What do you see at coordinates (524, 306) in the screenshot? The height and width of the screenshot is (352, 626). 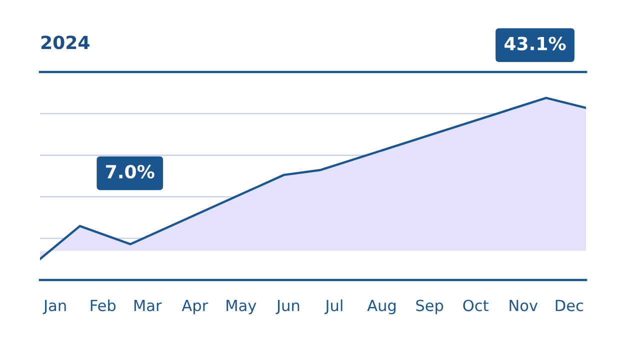 I see `x-tick-label: Nov` at bounding box center [524, 306].